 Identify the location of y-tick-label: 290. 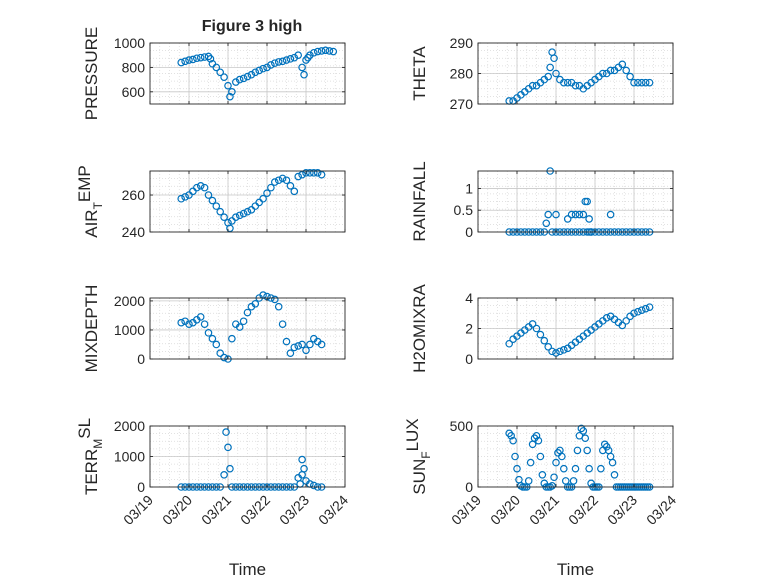
(462, 43).